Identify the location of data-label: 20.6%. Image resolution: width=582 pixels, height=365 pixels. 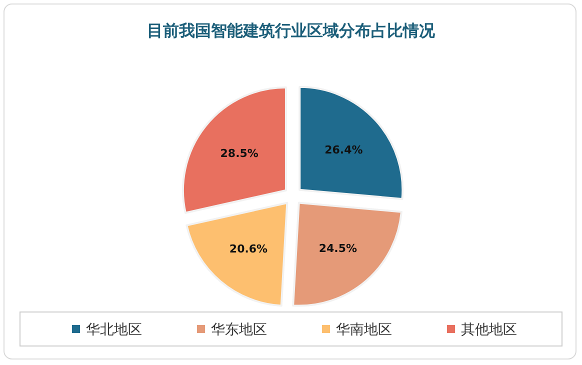
(248, 249).